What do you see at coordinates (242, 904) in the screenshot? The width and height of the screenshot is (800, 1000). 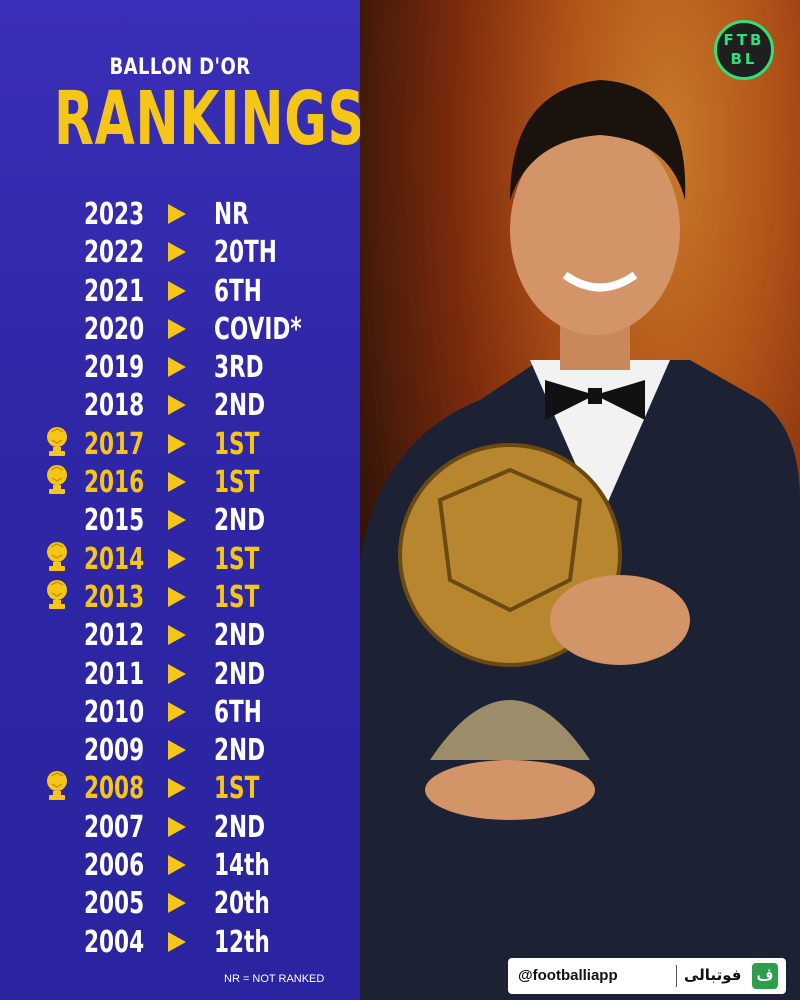 I see `ranking-position: 20th` at bounding box center [242, 904].